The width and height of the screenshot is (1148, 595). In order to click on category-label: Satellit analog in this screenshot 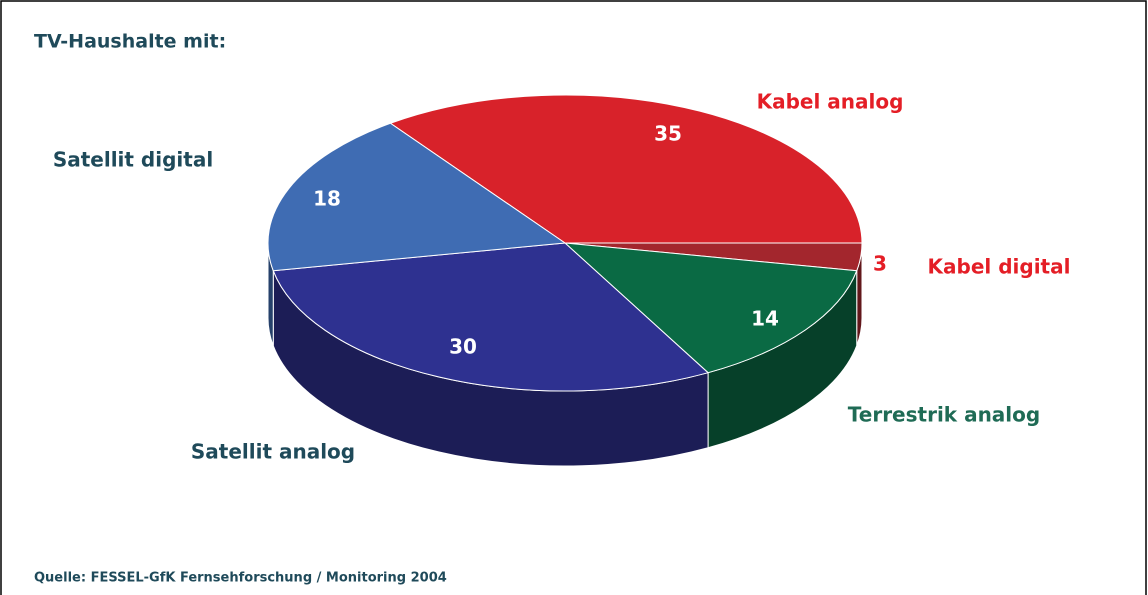, I will do `click(273, 452)`.